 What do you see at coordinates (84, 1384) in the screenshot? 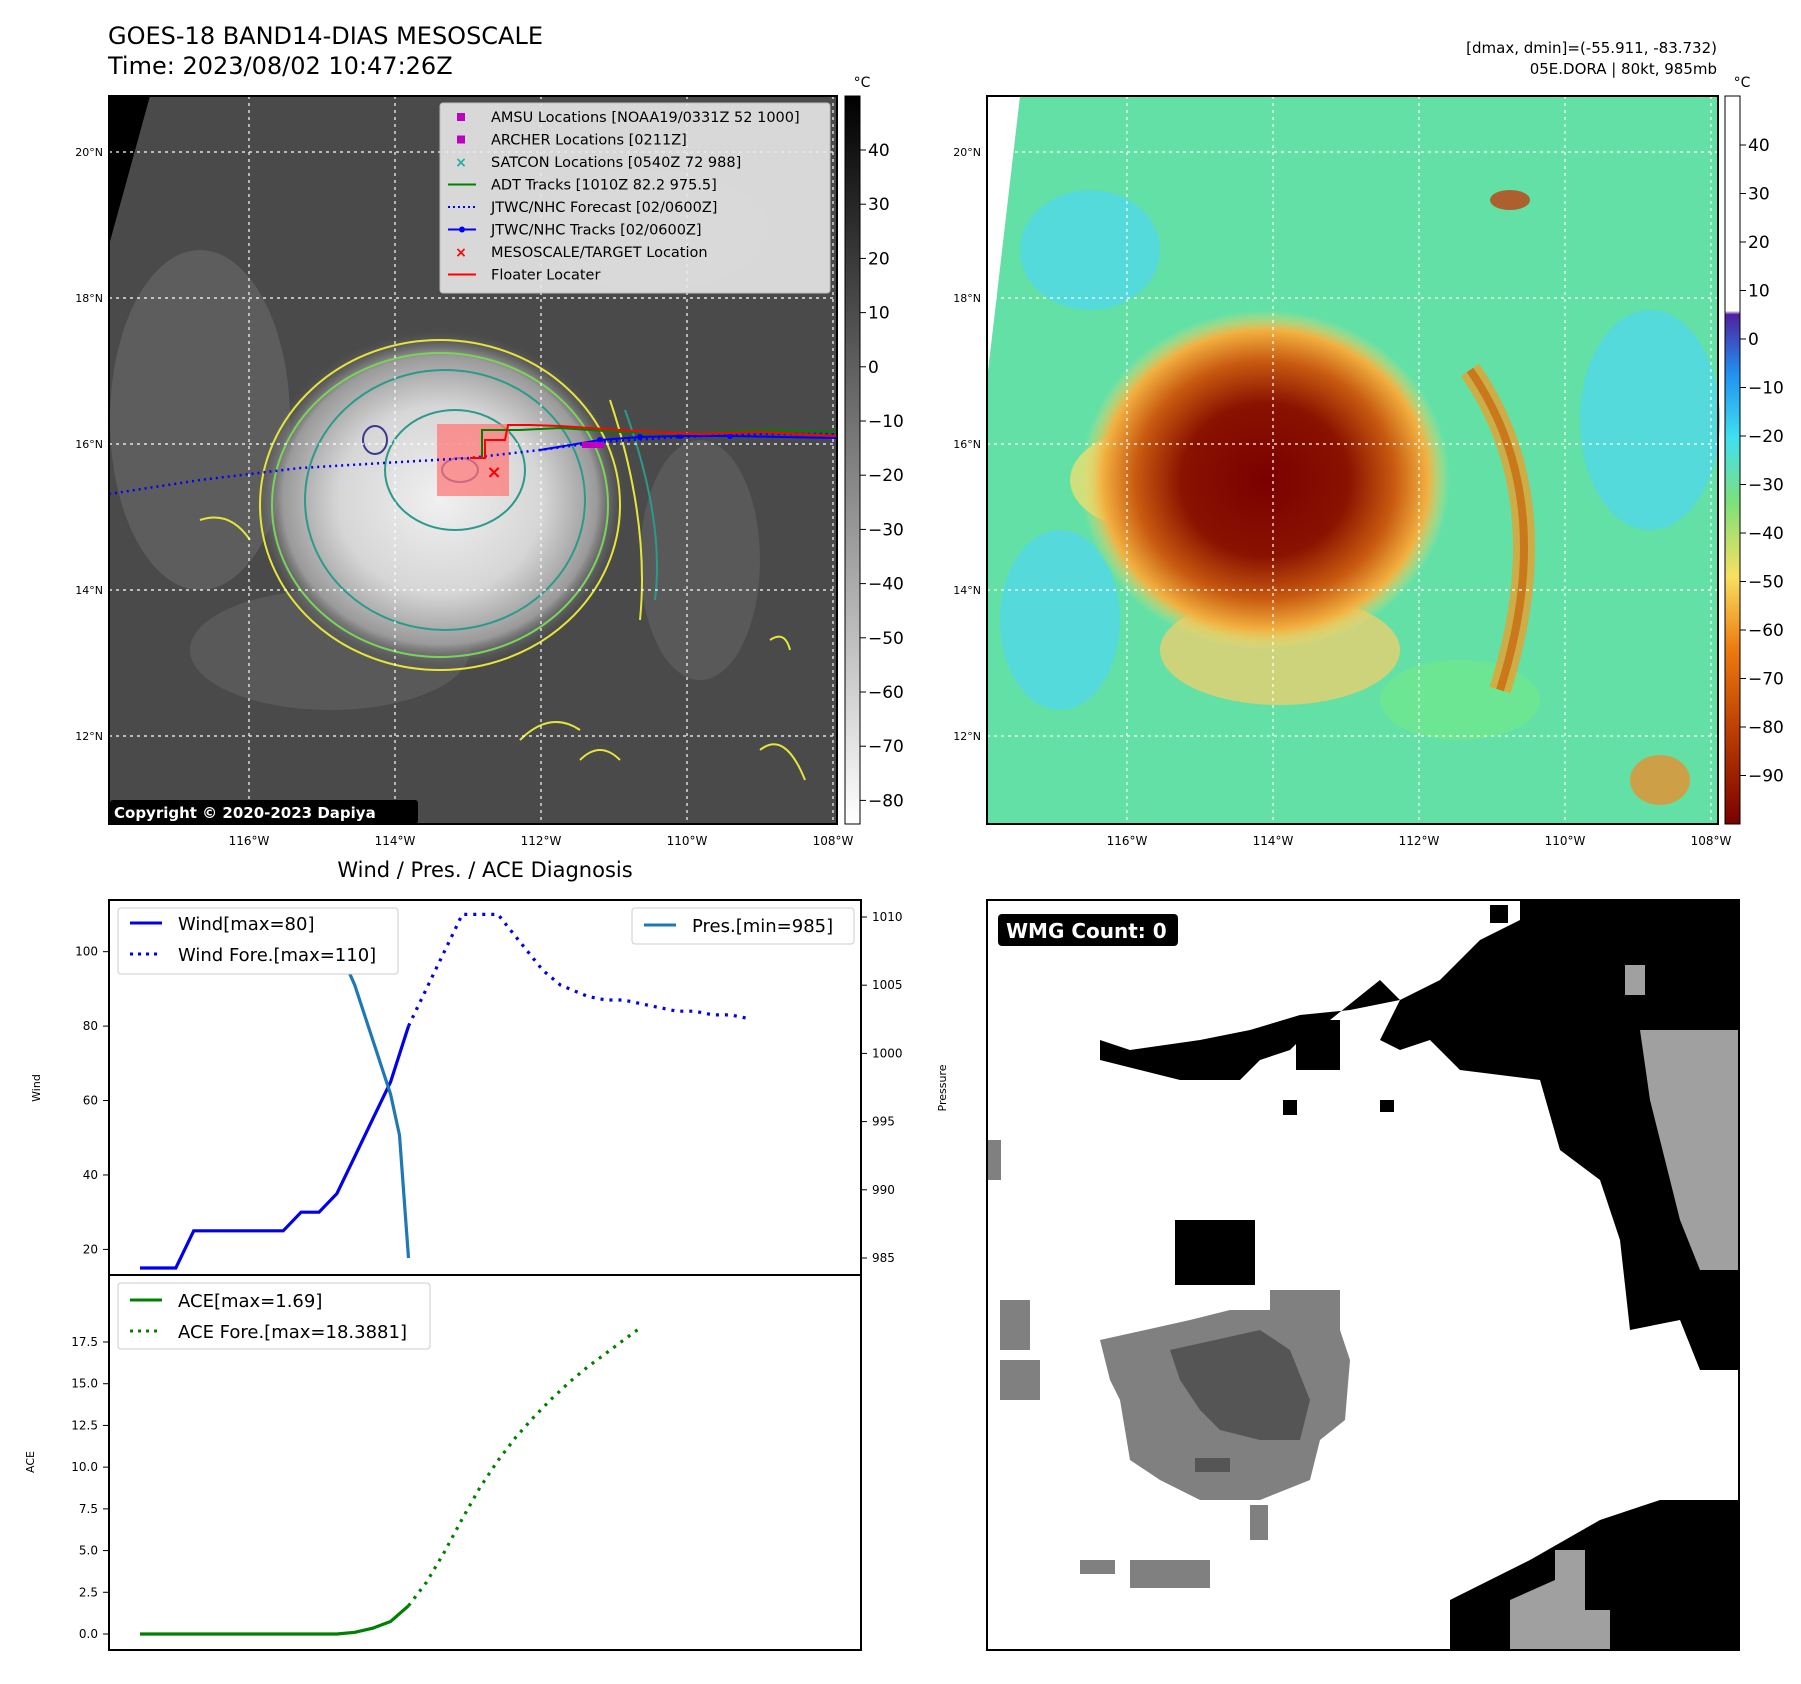
I see `ace-tick-label: 15.0` at bounding box center [84, 1384].